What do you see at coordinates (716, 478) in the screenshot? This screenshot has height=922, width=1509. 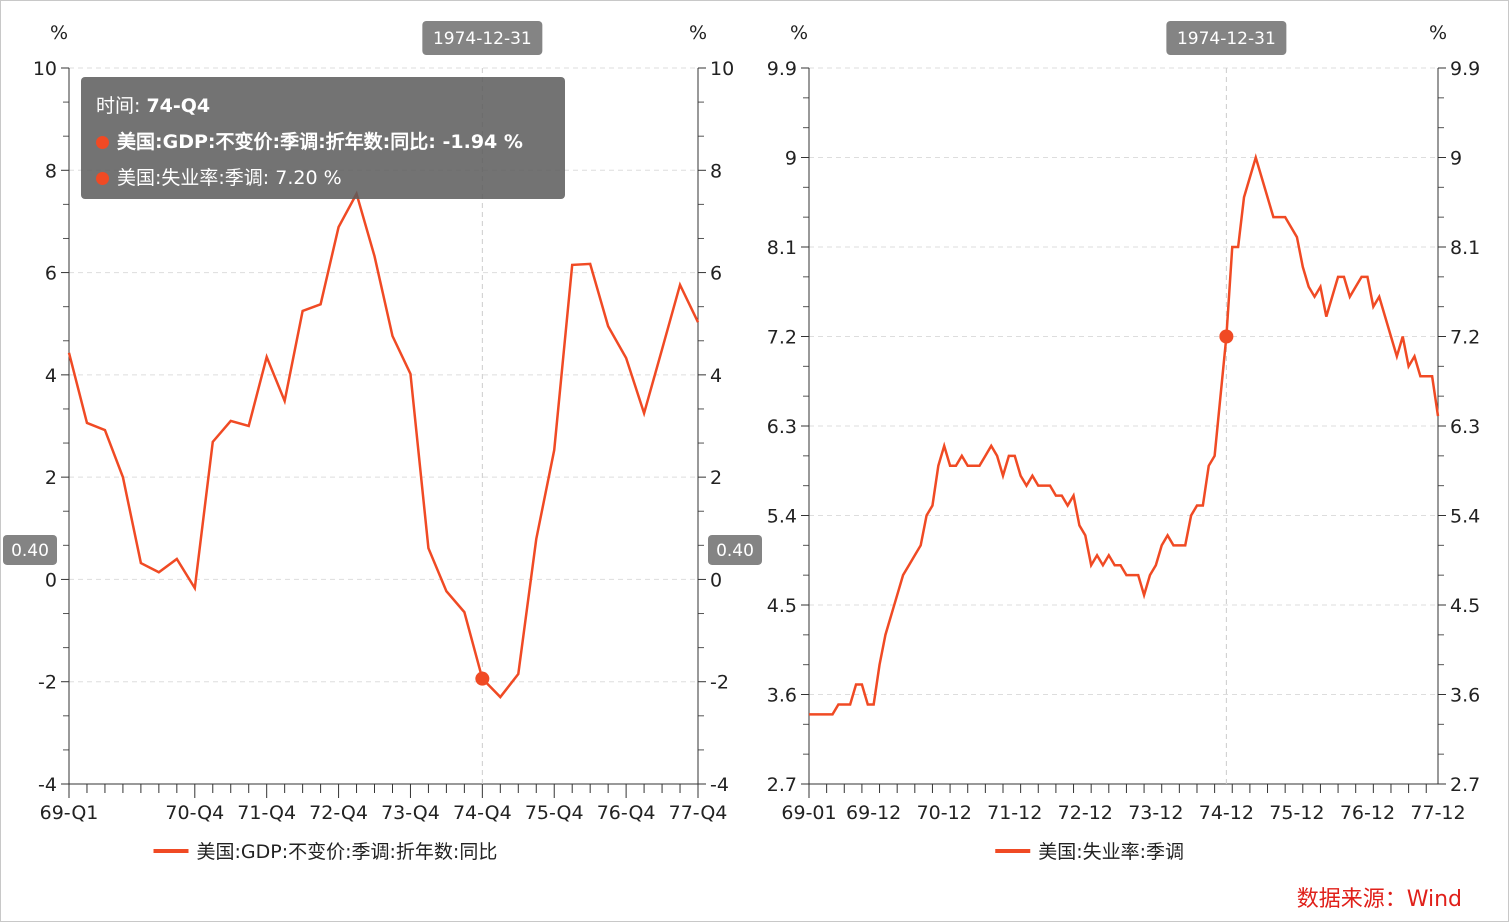 I see `y-tick-label-right: 2` at bounding box center [716, 478].